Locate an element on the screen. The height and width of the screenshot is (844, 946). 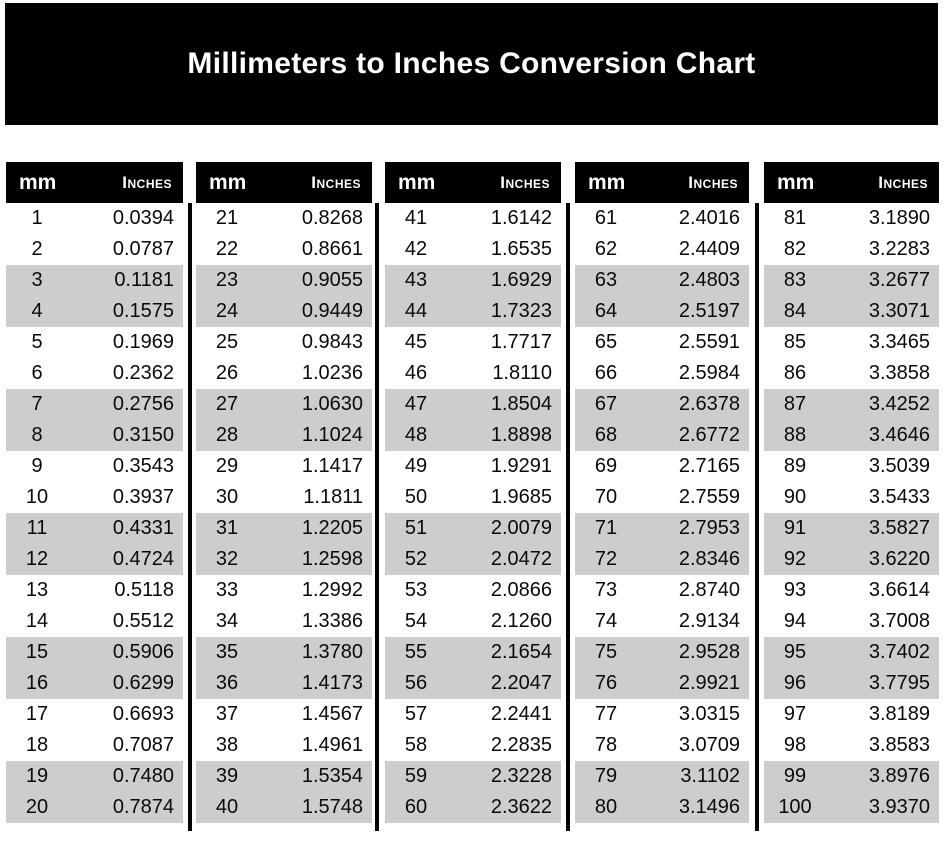
table-row: 34 1.3386 is located at coordinates (284, 621).